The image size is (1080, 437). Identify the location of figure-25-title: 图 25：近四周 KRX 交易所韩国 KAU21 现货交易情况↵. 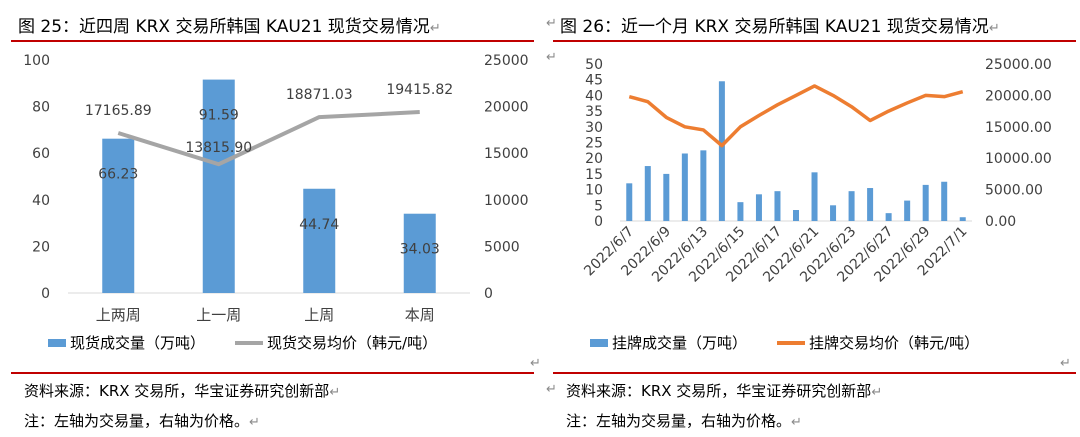
(229, 24).